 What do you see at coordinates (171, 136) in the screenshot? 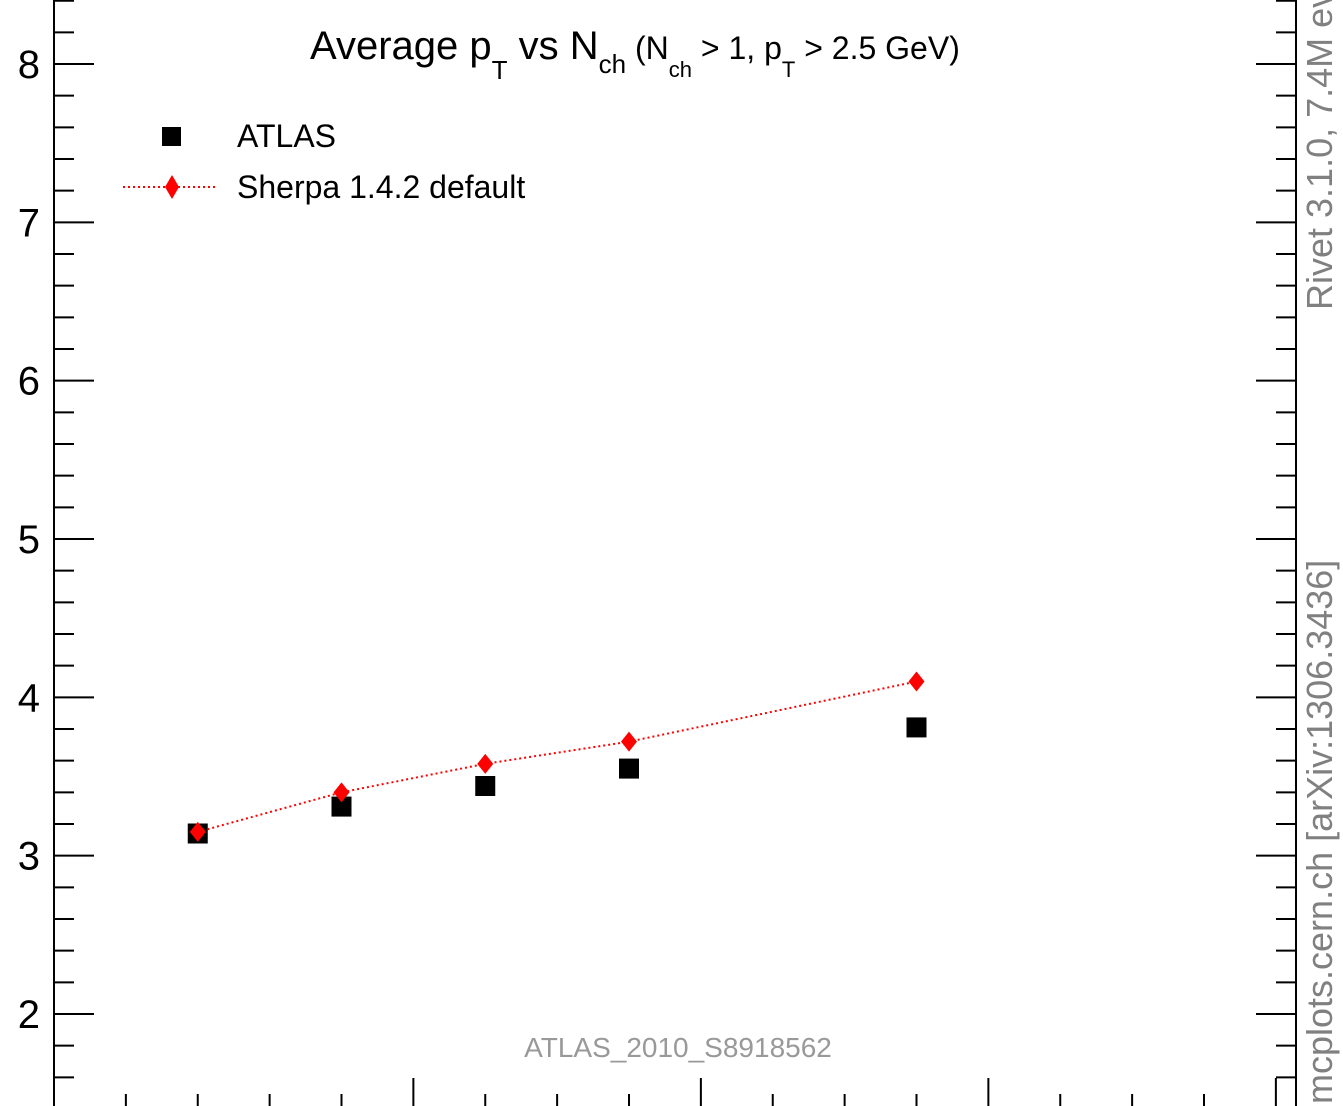
I see `legend-marker-atlas` at bounding box center [171, 136].